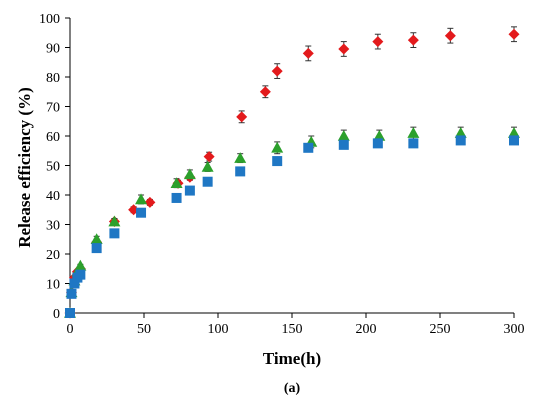  Describe the element at coordinates (440, 329) in the screenshot. I see `x-tick-label: 250` at that location.